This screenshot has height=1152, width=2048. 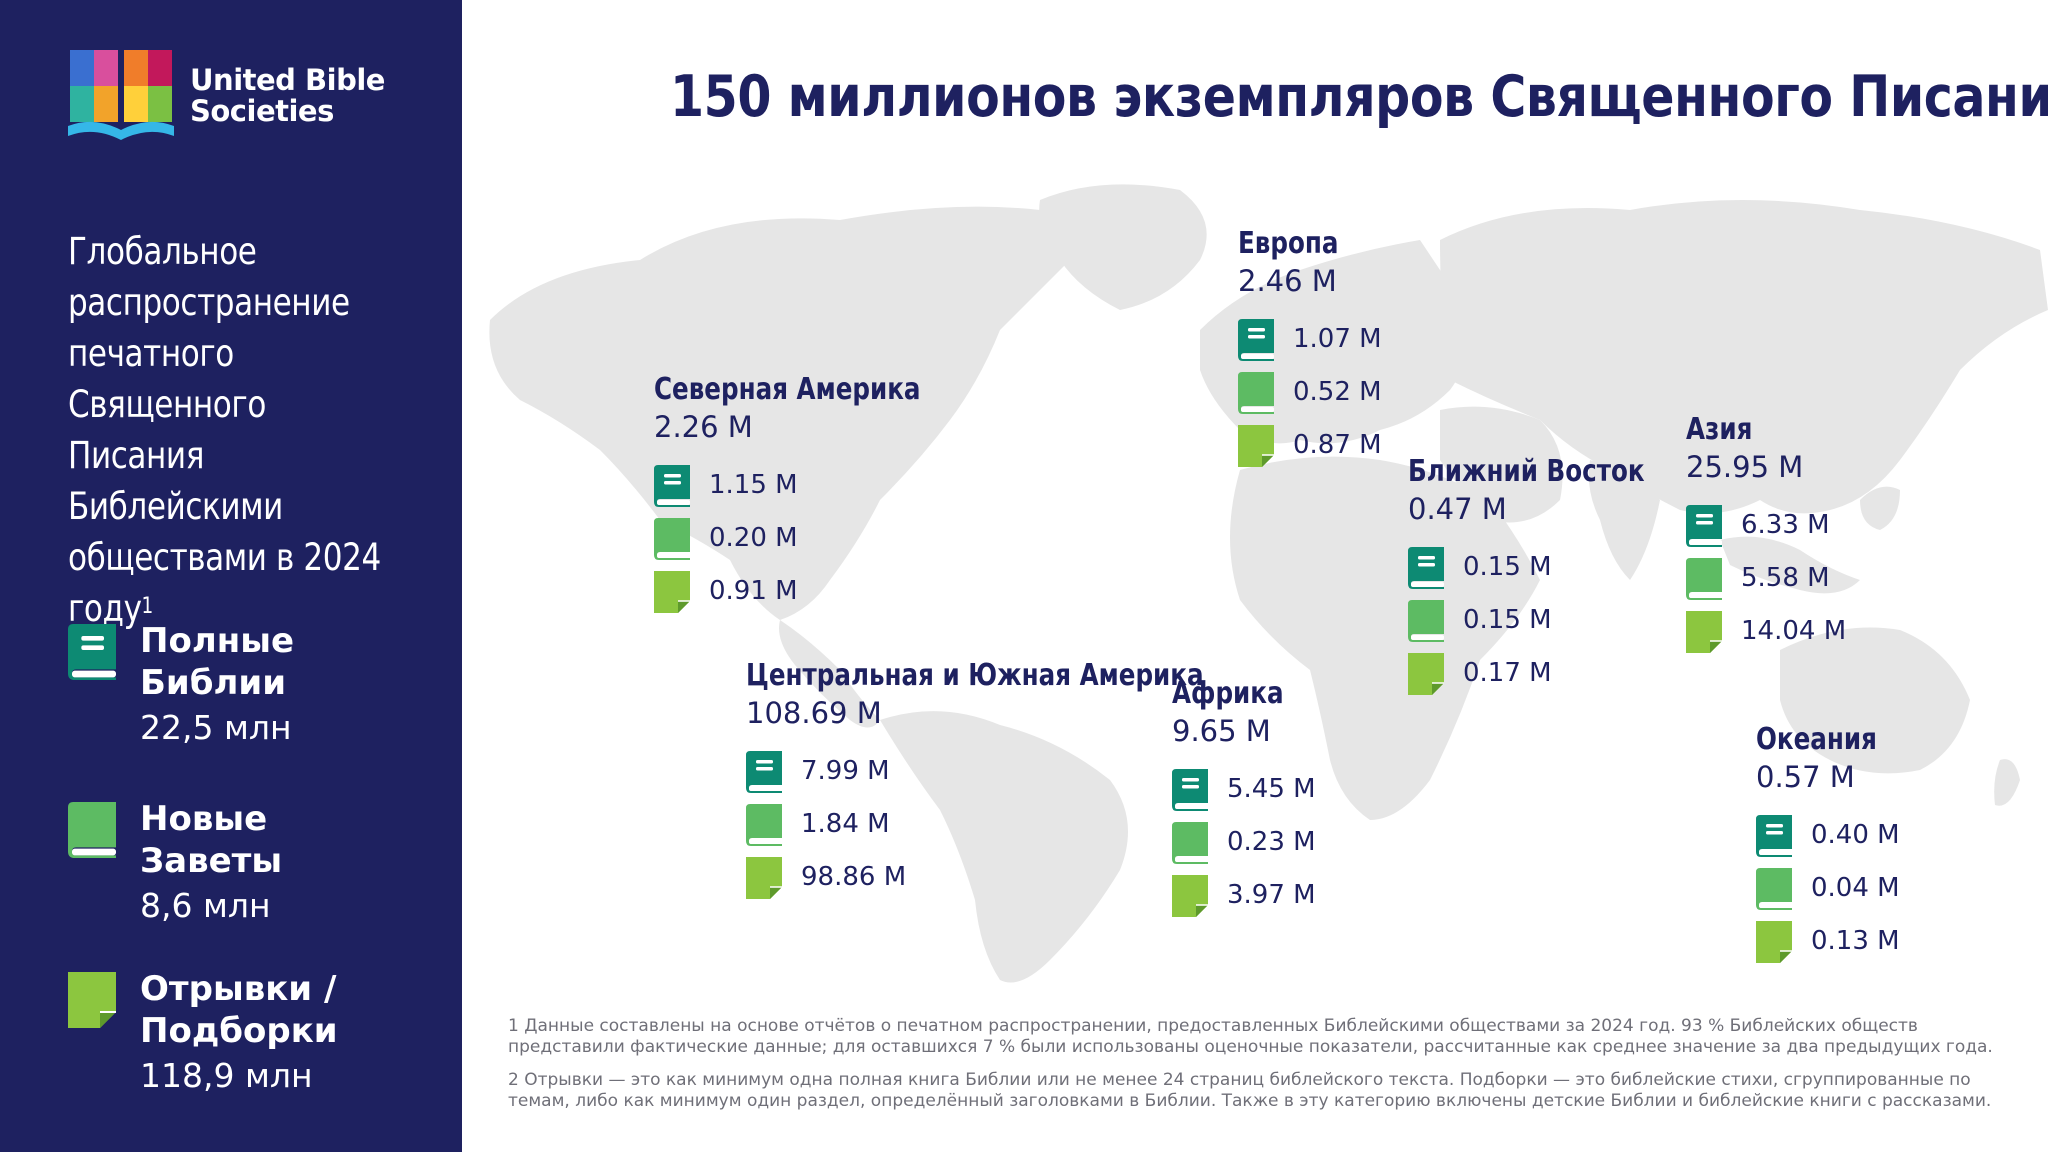 What do you see at coordinates (816, 597) in the screenshot?
I see `stat-portions: 0.91 M` at bounding box center [816, 597].